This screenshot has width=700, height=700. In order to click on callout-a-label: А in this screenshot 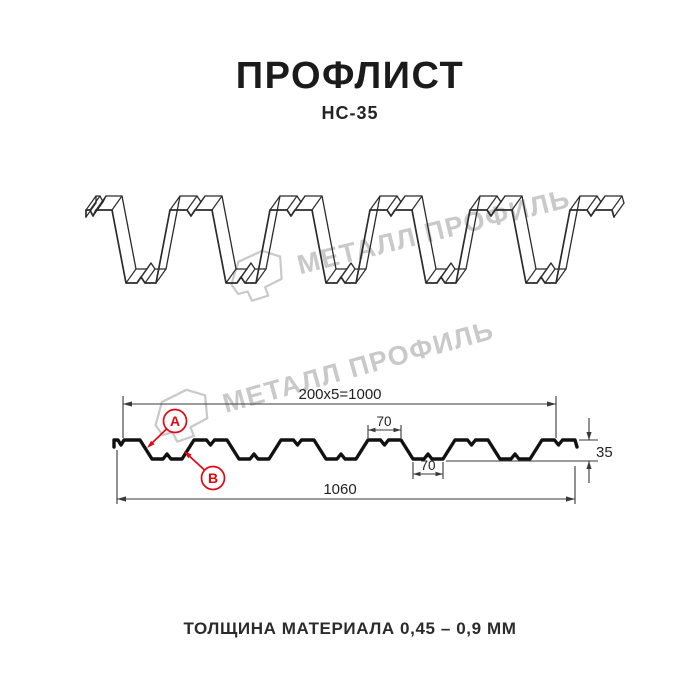, I will do `click(175, 421)`.